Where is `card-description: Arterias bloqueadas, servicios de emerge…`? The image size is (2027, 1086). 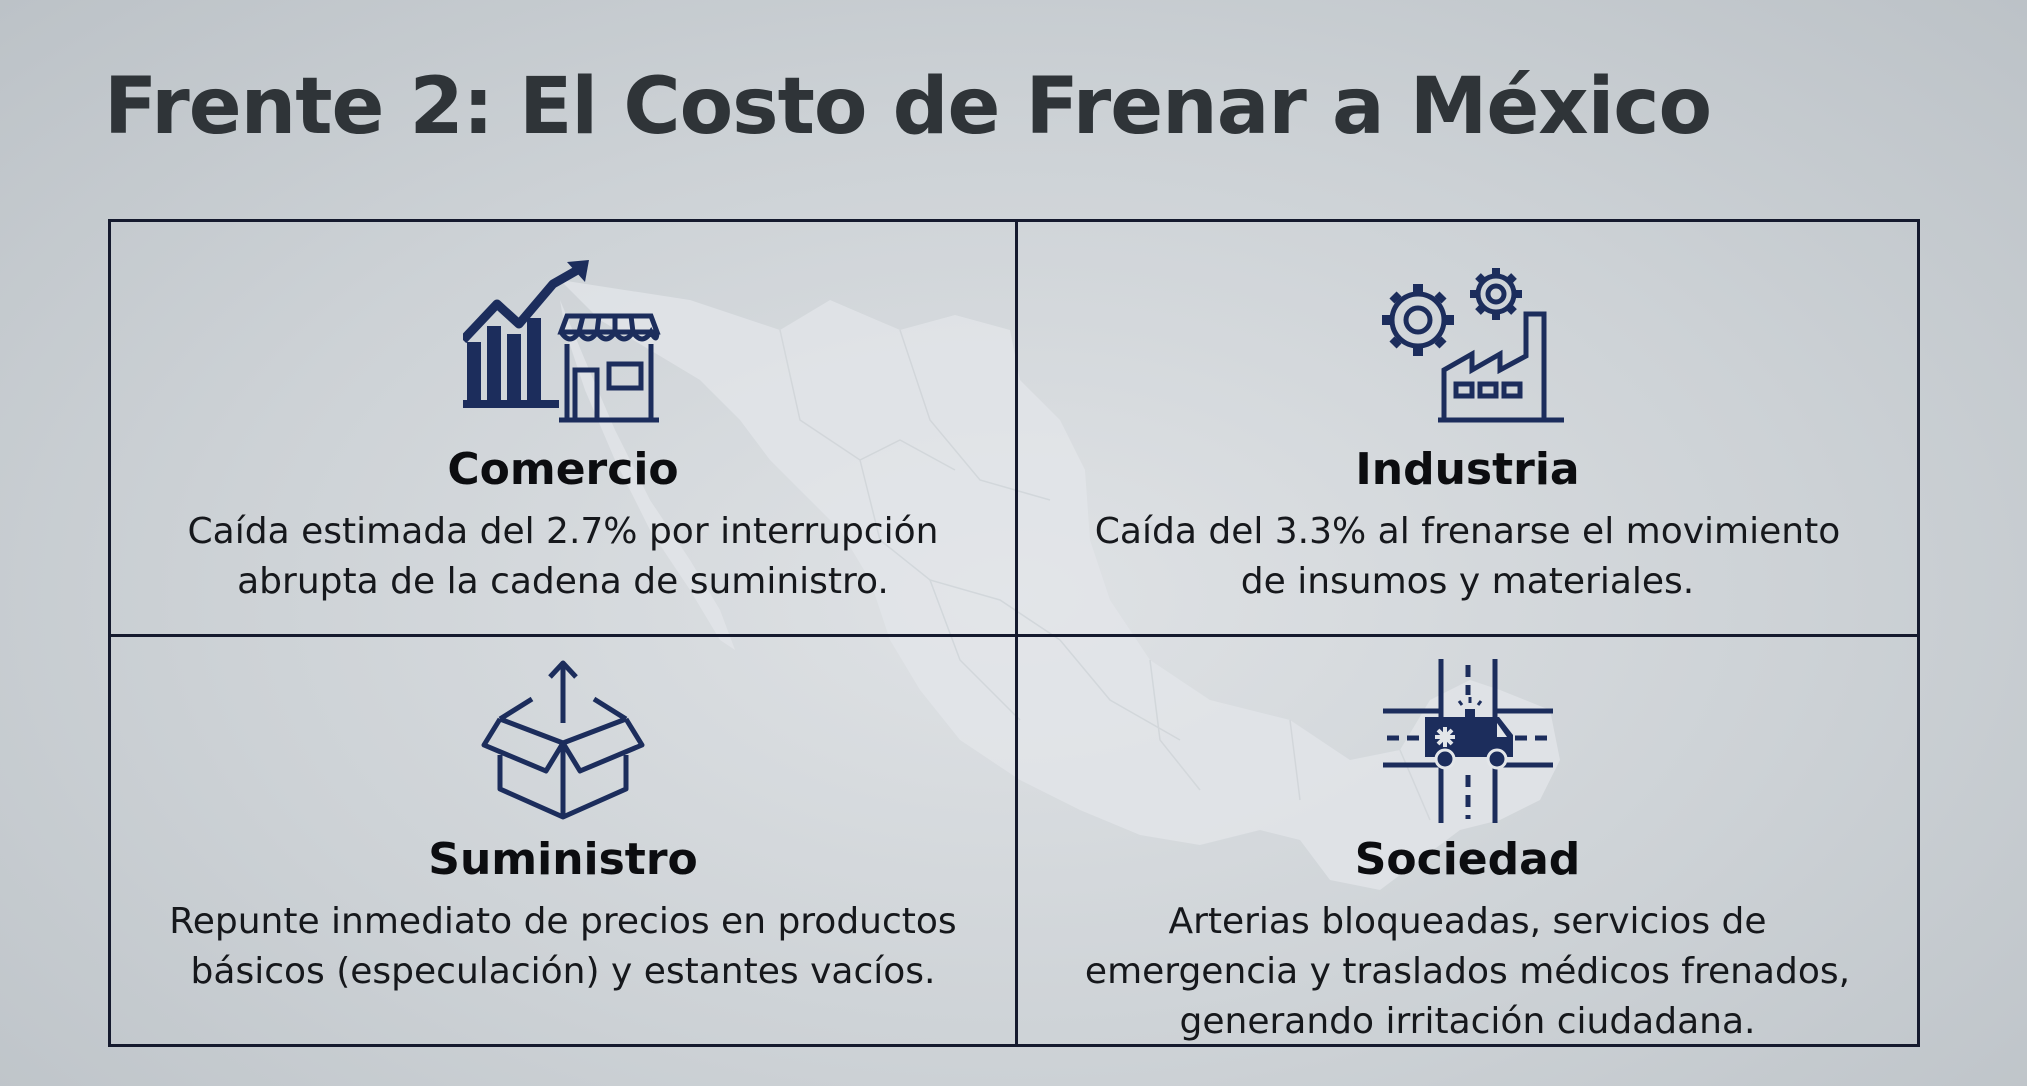
card-description: Arterias bloqueadas, servicios de emerge… is located at coordinates (1467, 972).